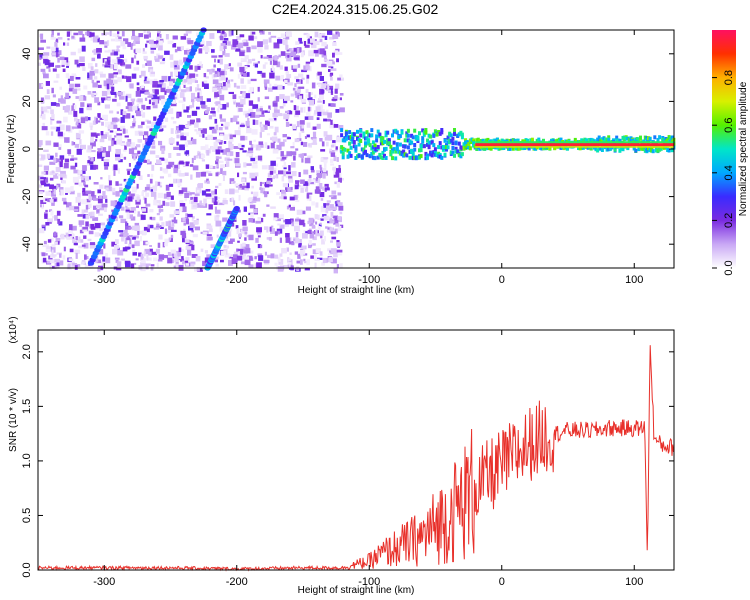  I want to click on core-line-lower, so click(575, 147).